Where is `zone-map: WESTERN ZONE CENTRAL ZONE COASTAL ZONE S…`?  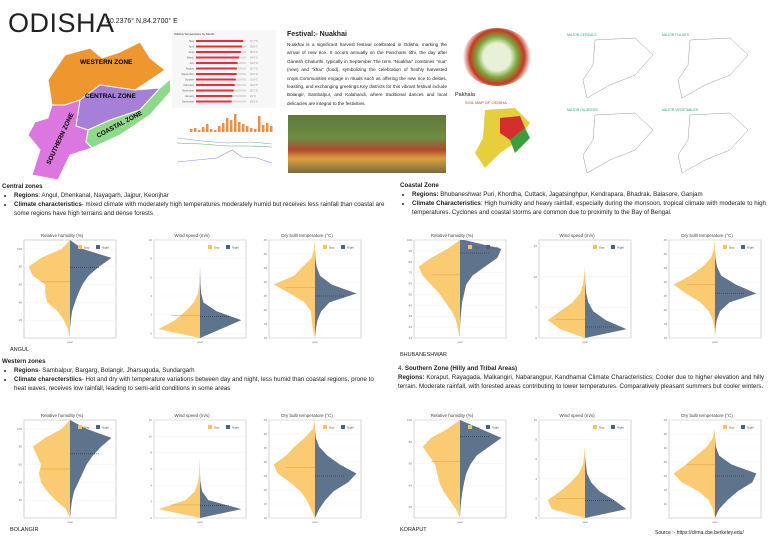 zone-map: WESTERN ZONE CENTRAL ZONE COASTAL ZONE S… is located at coordinates (98, 110).